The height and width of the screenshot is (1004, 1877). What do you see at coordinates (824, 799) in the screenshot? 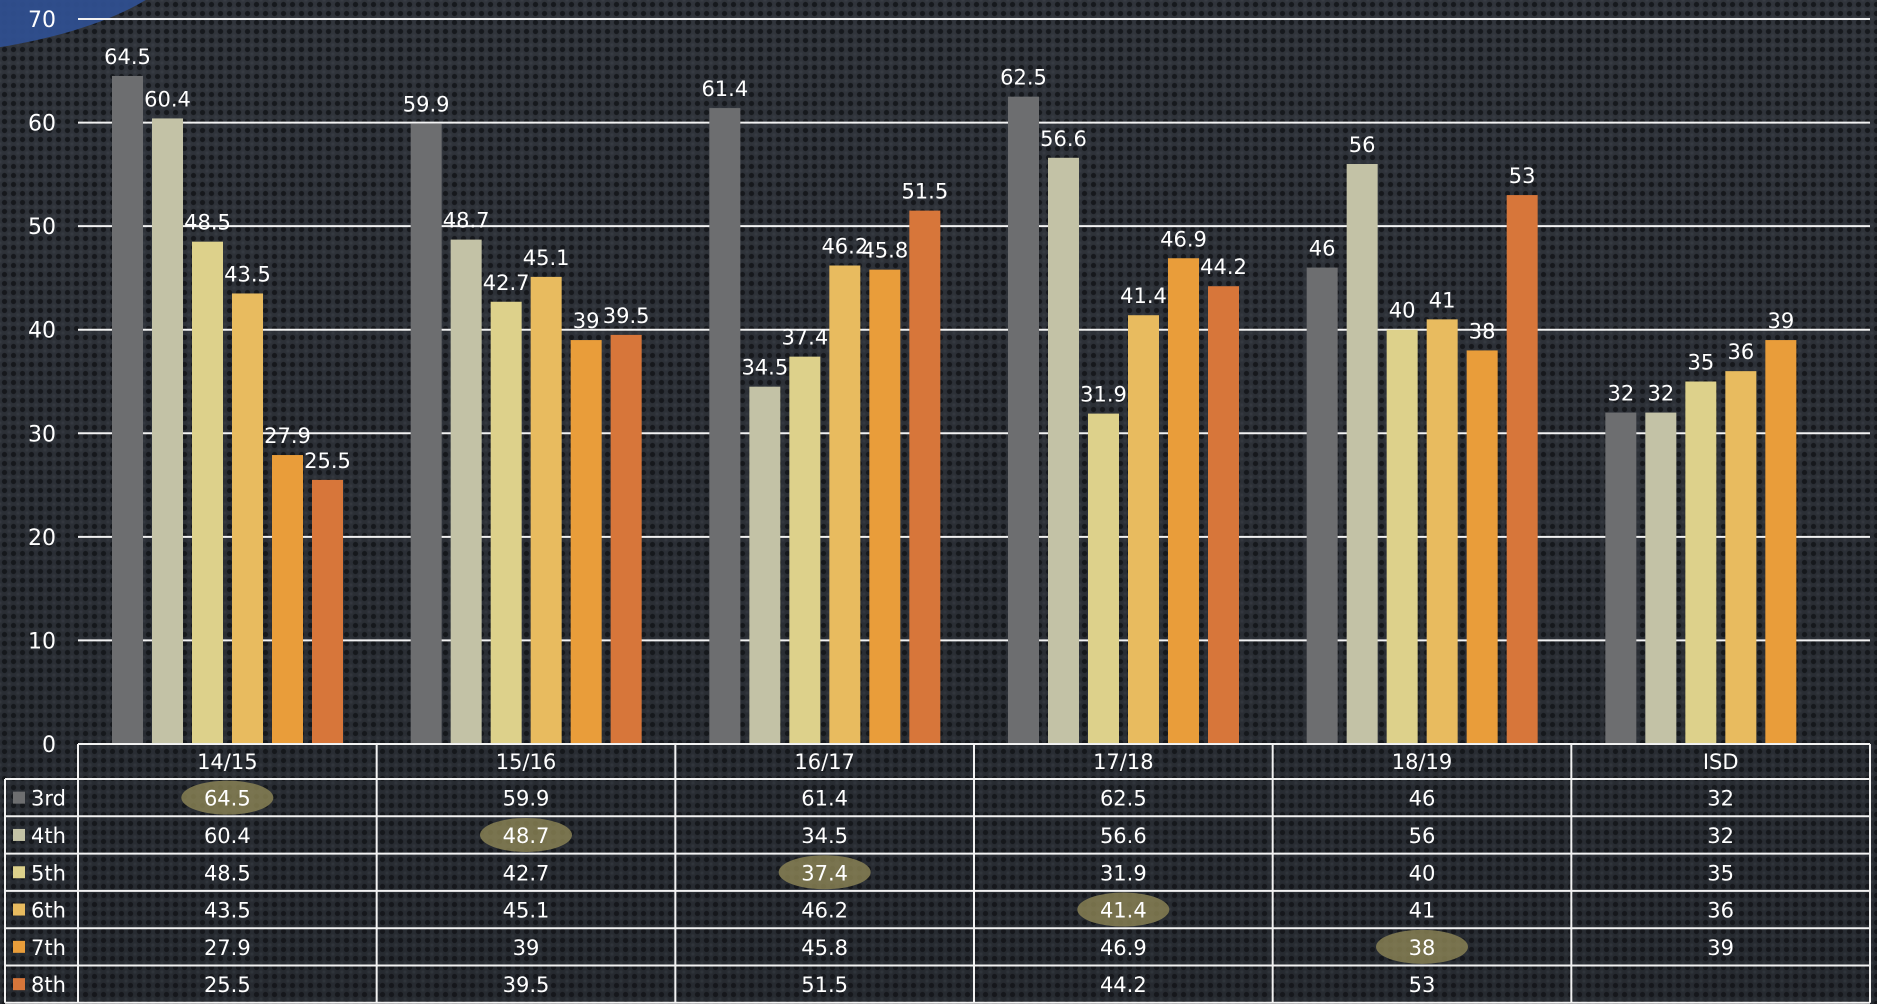
I see `table-cell-value: 61.4` at bounding box center [824, 799].